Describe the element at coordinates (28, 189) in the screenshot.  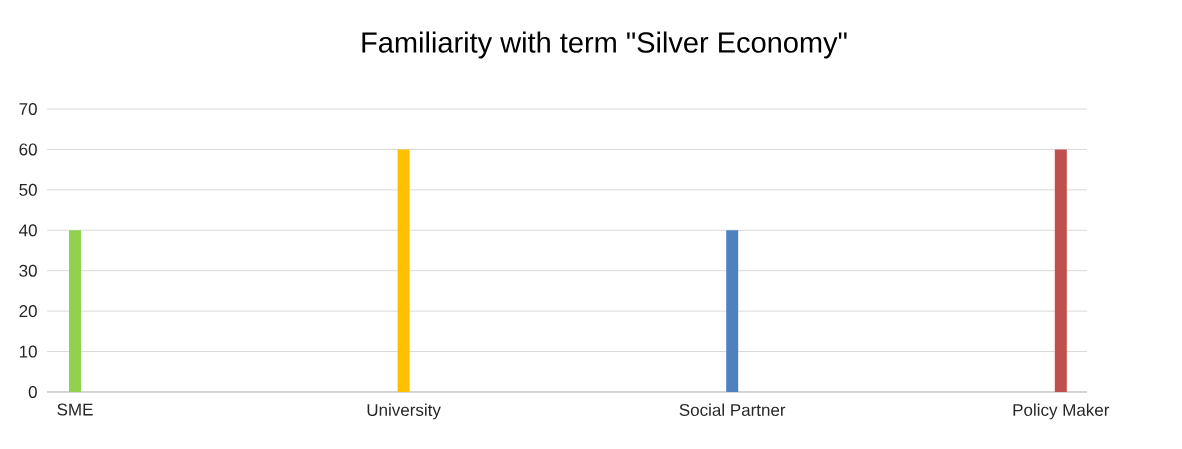
I see `y-tick-label: 50` at that location.